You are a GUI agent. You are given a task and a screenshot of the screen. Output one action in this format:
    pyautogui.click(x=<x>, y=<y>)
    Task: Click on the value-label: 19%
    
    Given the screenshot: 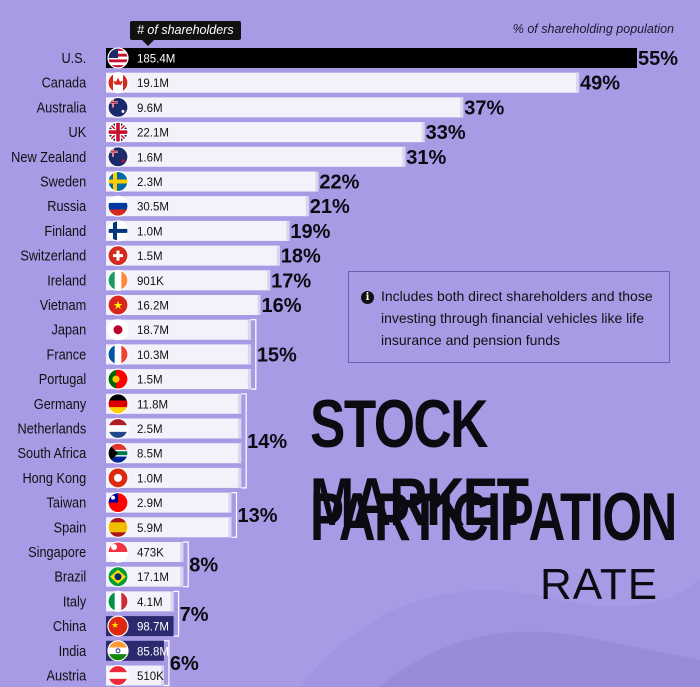 What is the action you would take?
    pyautogui.click(x=310, y=232)
    